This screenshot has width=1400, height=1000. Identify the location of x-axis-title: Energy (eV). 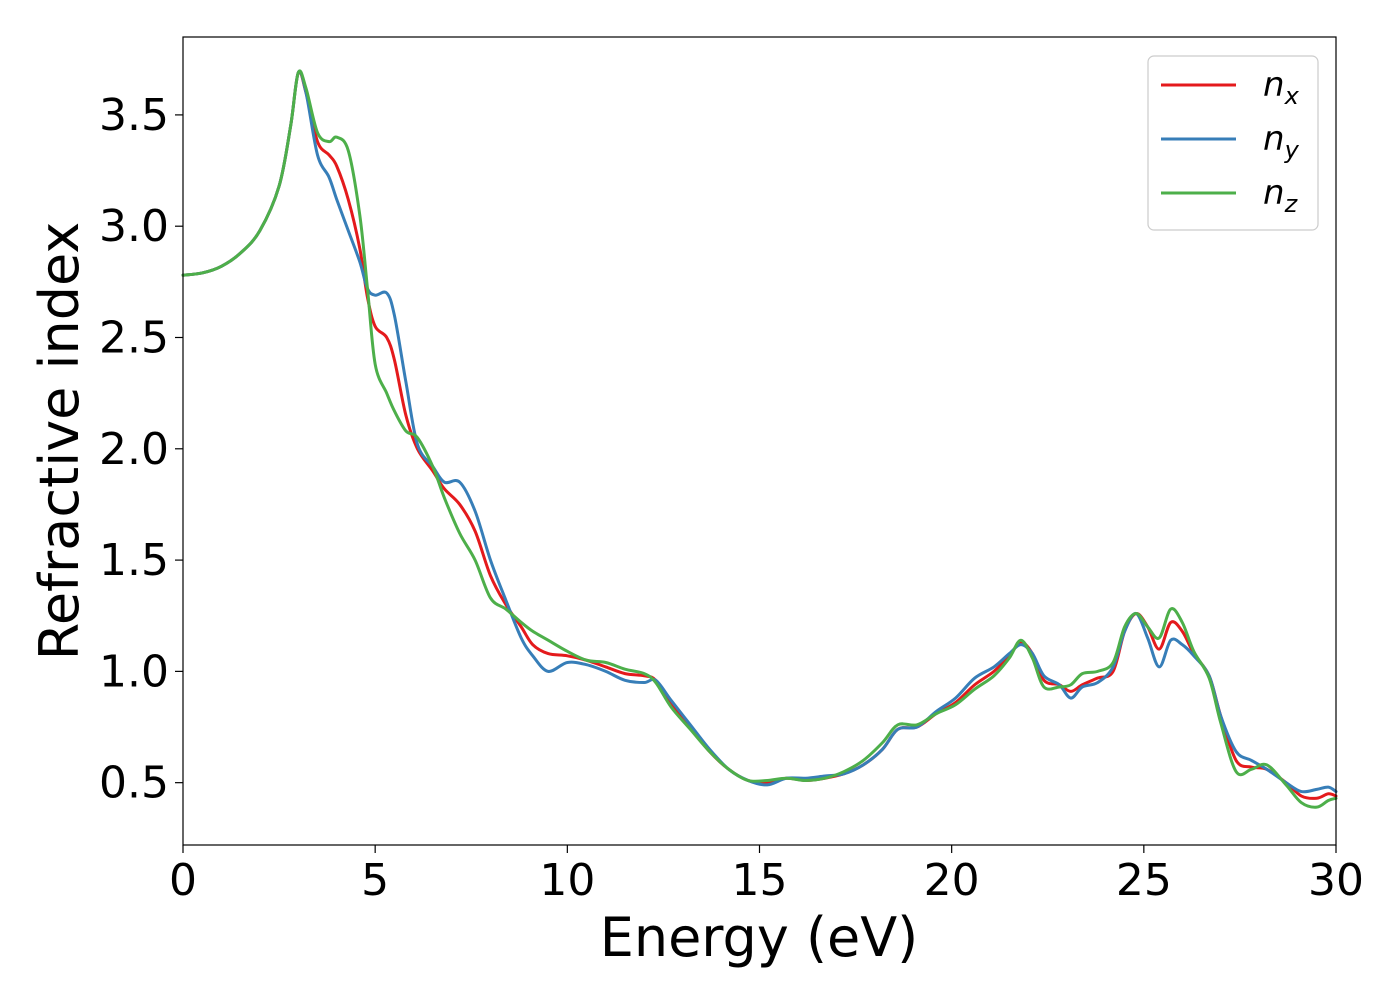
(759, 937).